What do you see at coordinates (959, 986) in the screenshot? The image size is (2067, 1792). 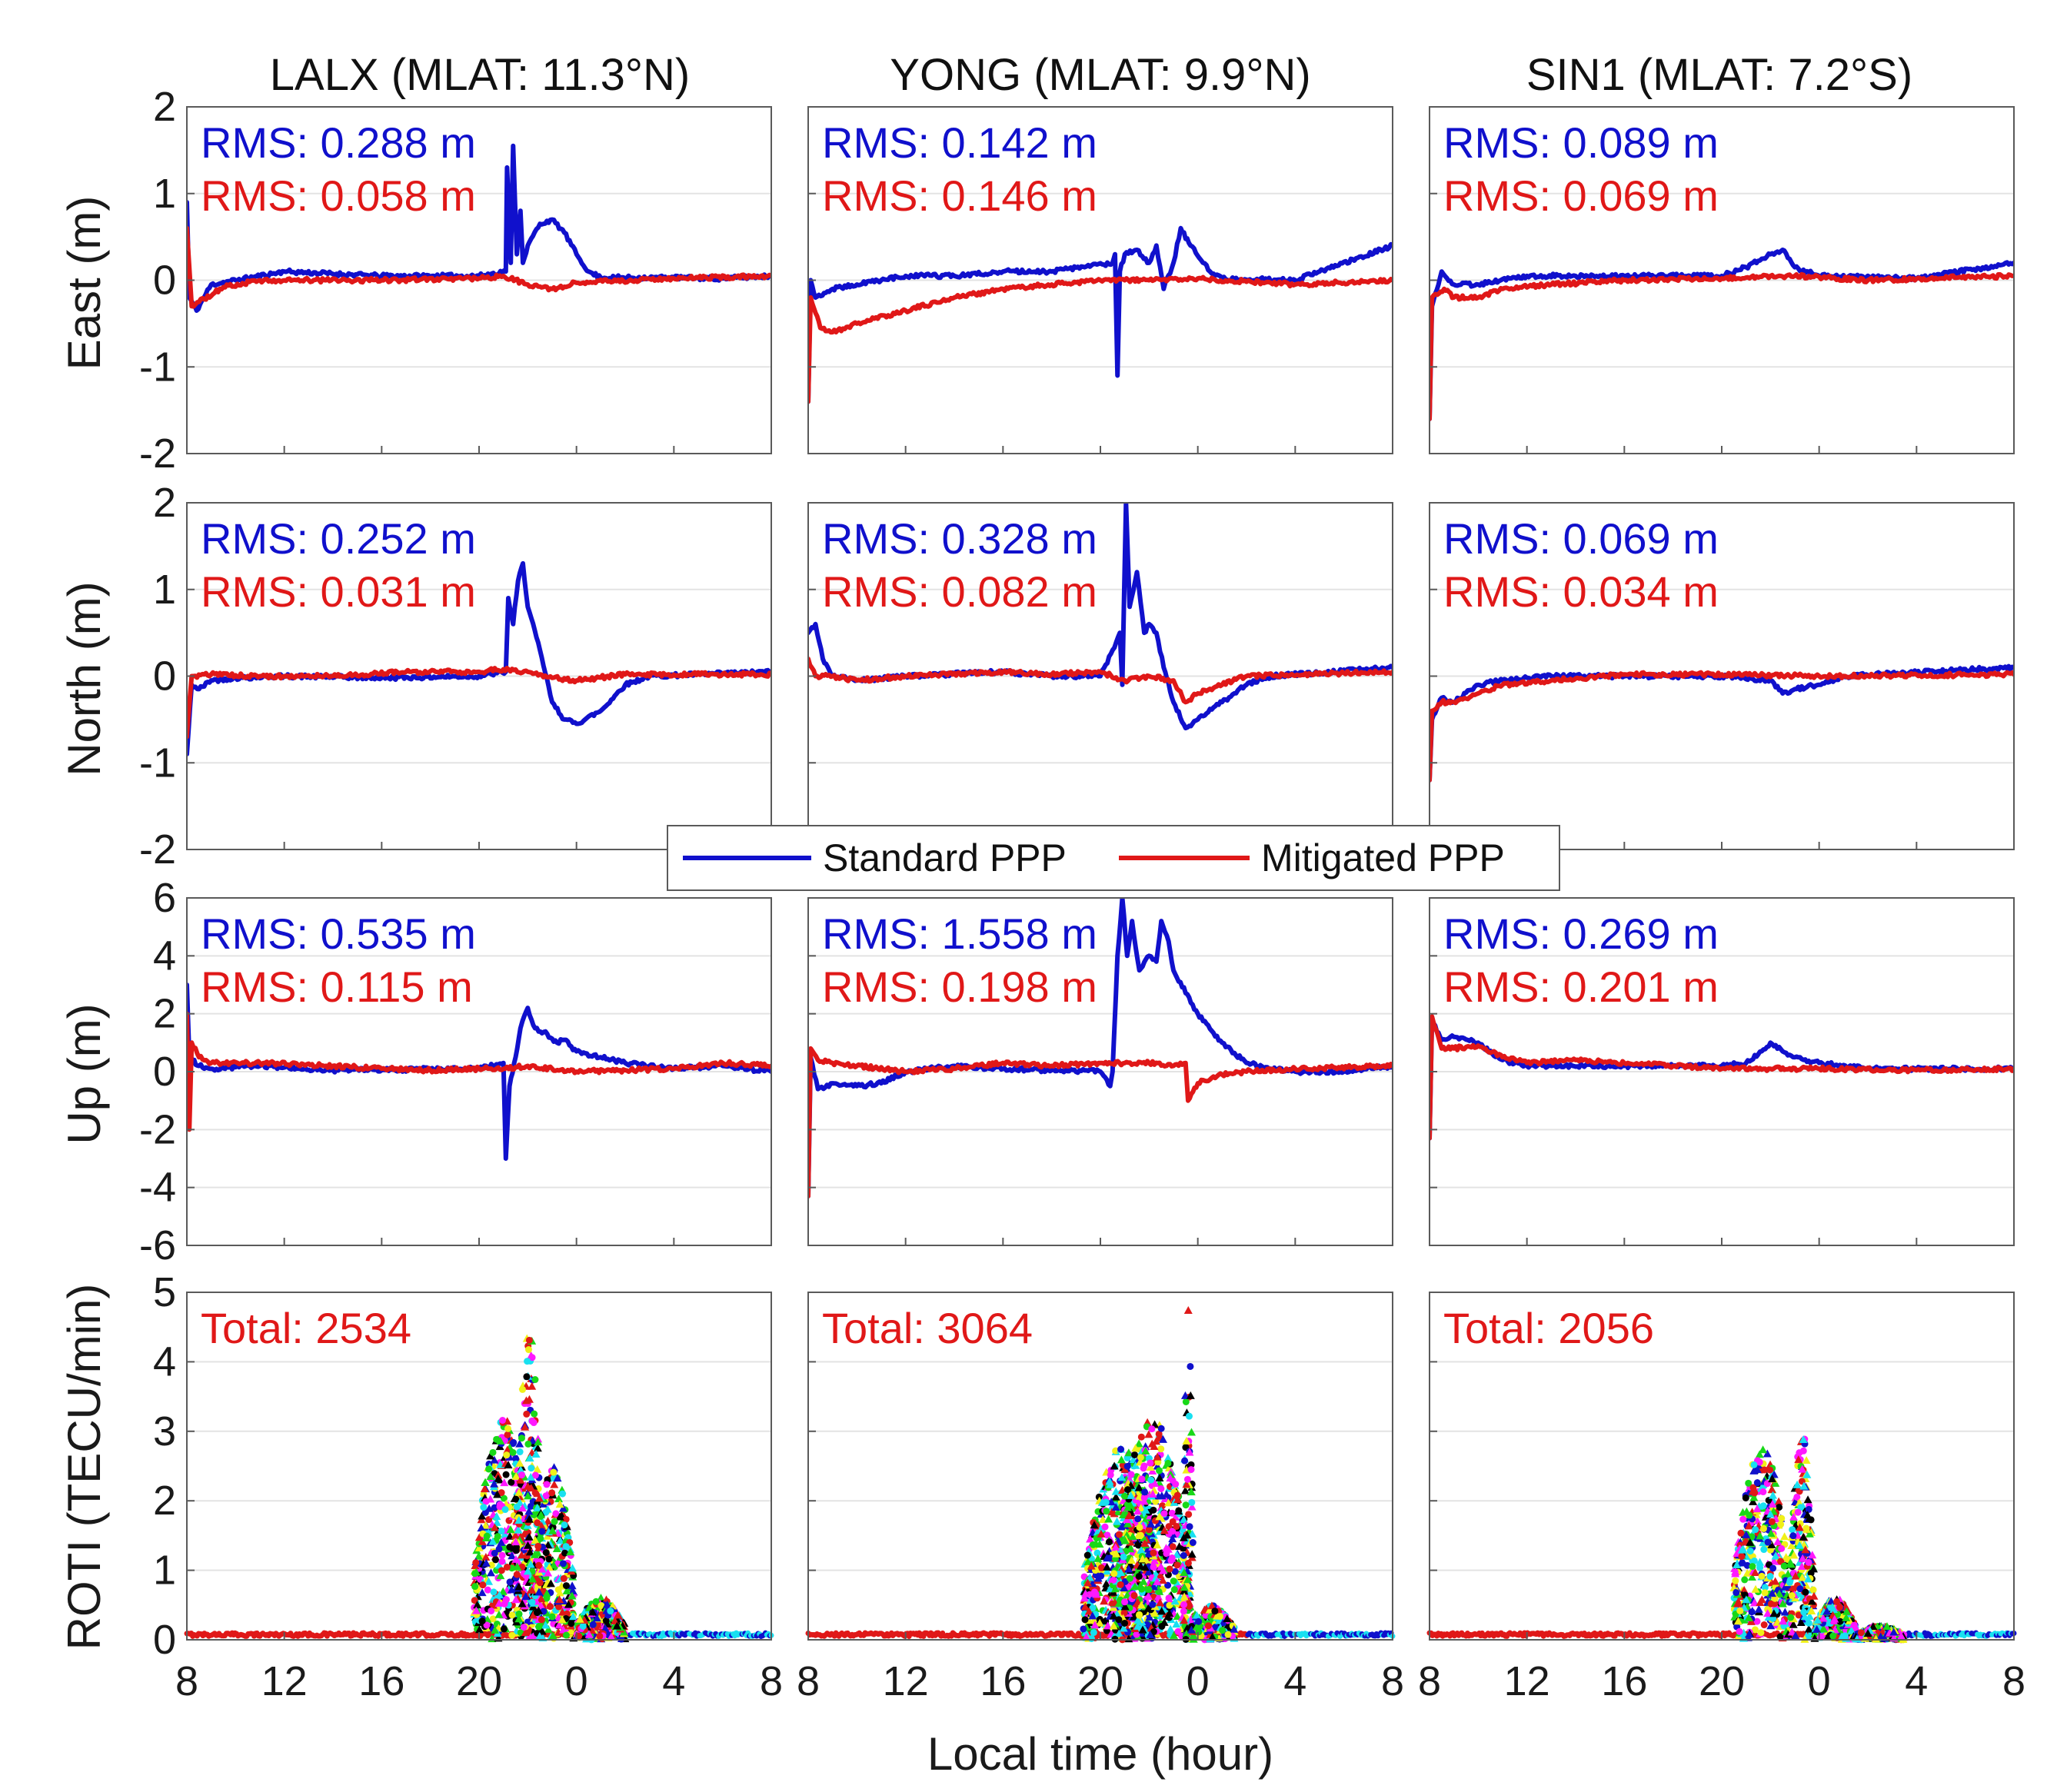 I see `rms-mitigated: RMS: 0.198 m` at bounding box center [959, 986].